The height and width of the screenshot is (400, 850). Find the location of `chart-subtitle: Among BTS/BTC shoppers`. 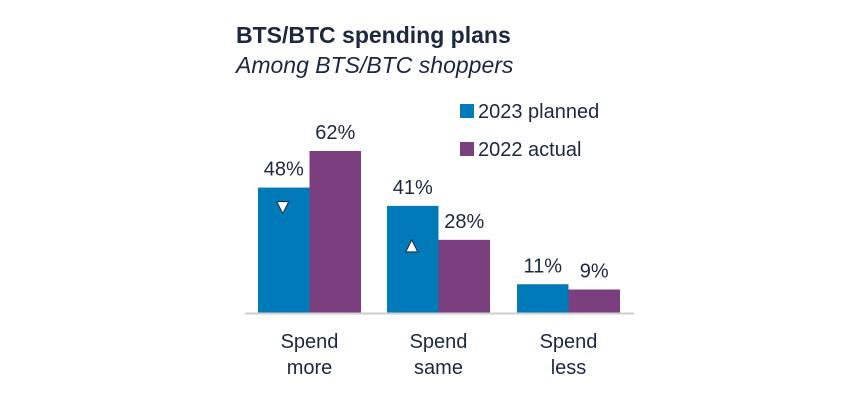

chart-subtitle: Among BTS/BTC shoppers is located at coordinates (375, 65).